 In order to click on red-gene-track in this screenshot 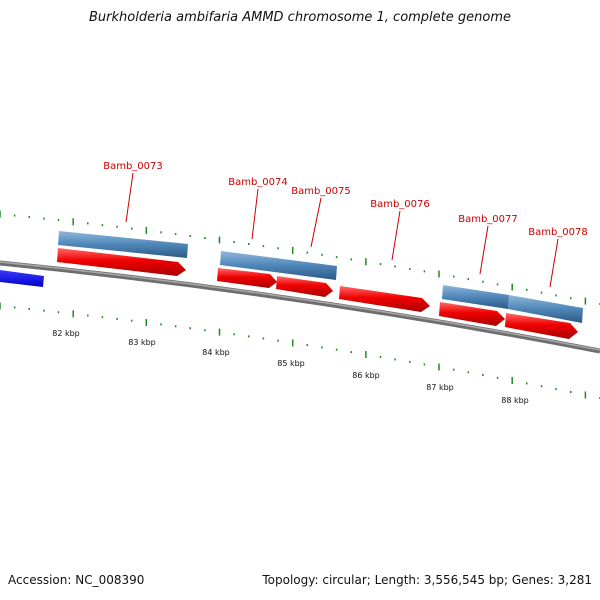, I will do `click(317, 293)`.